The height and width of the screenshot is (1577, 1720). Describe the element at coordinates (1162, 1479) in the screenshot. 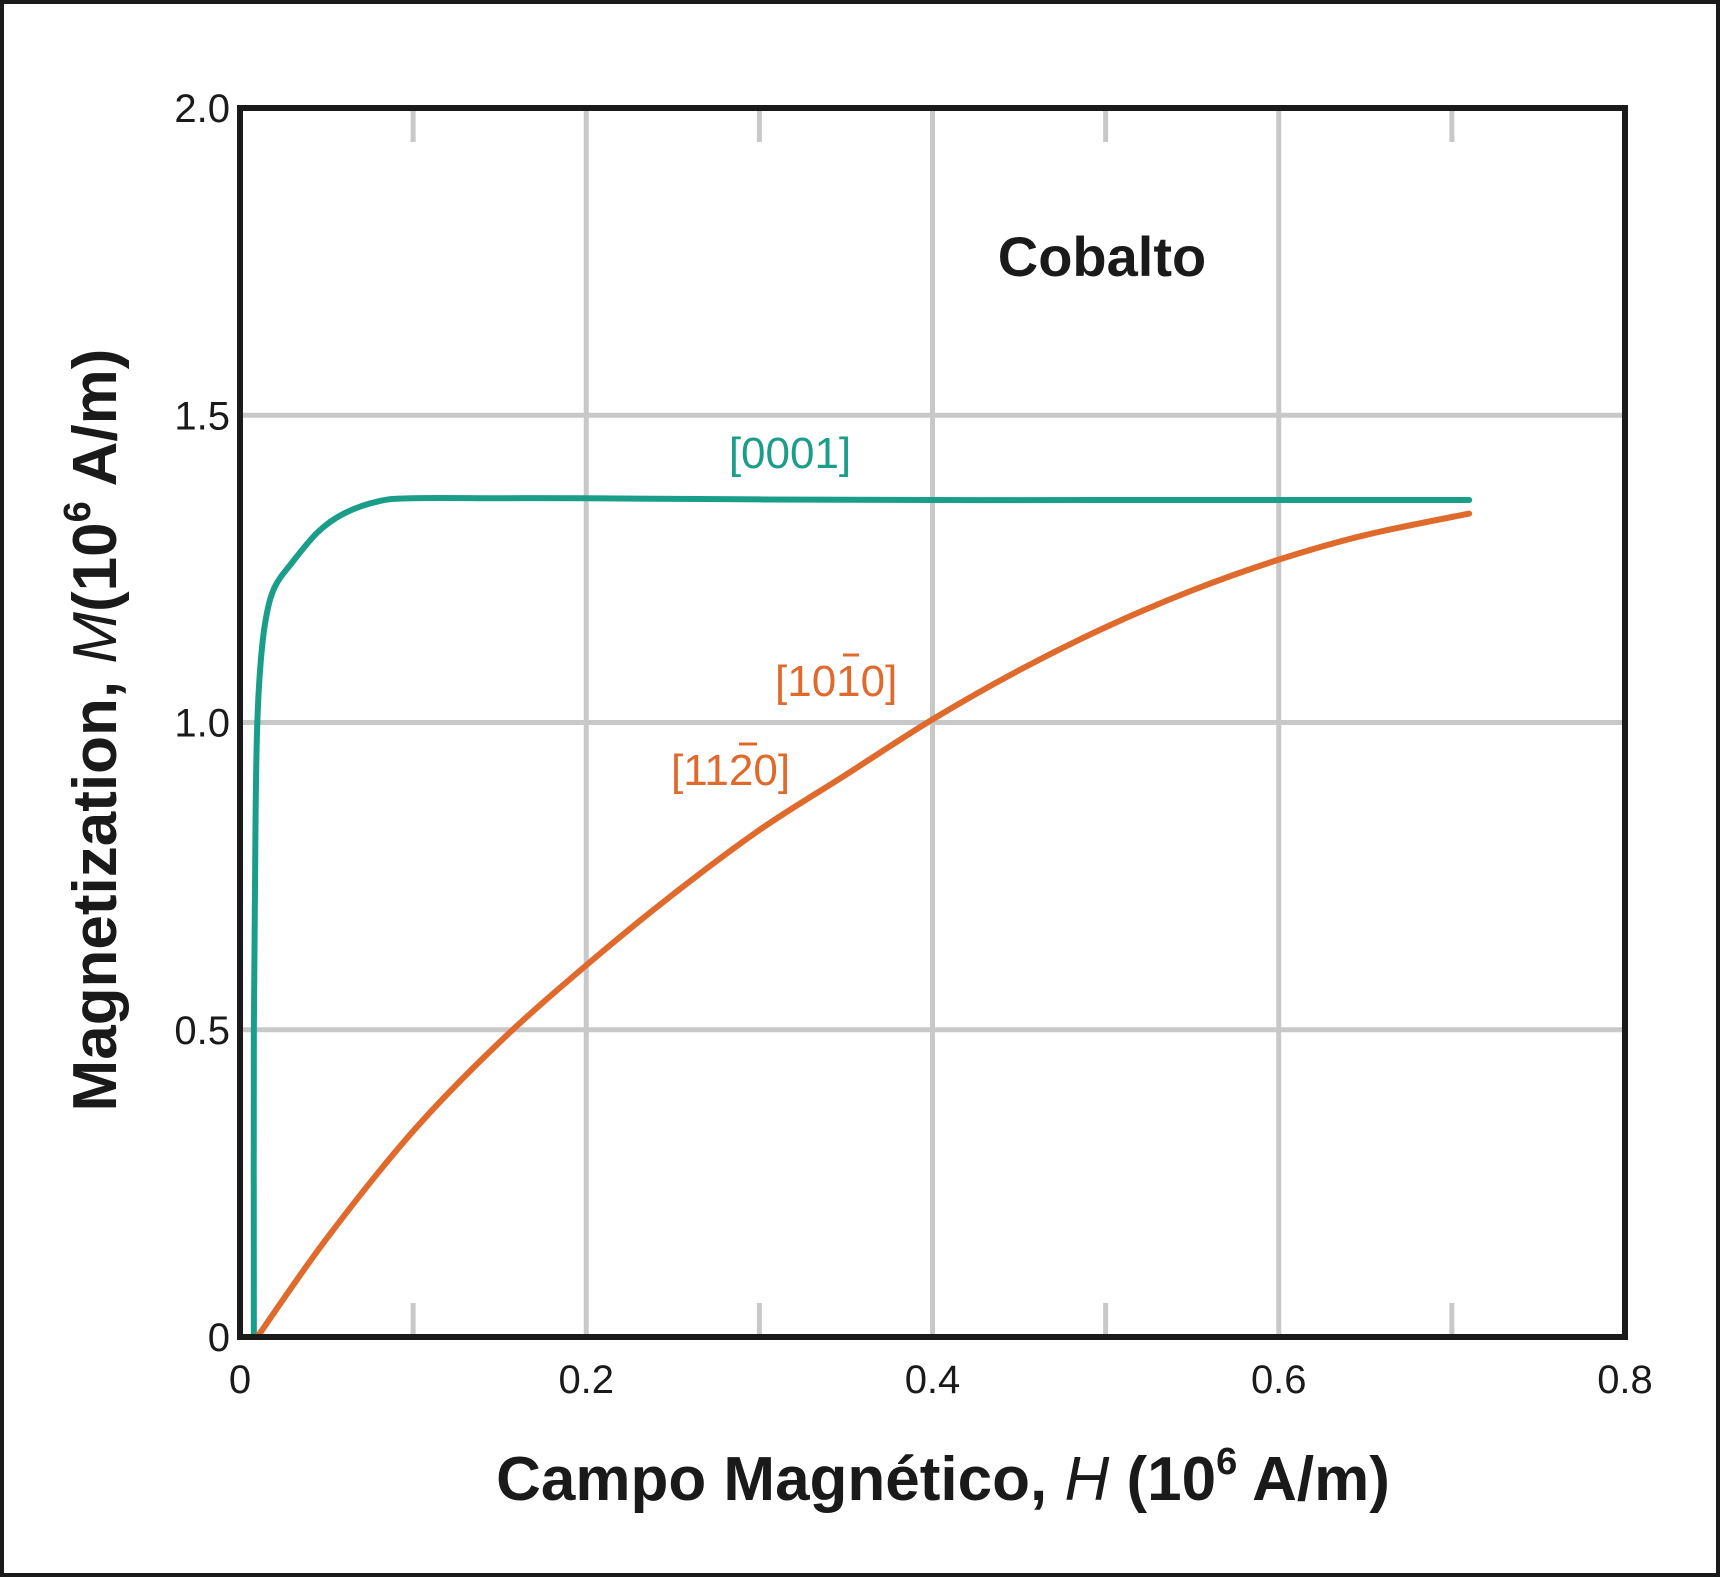

I see `x-axis-title-unit-open: (10` at that location.